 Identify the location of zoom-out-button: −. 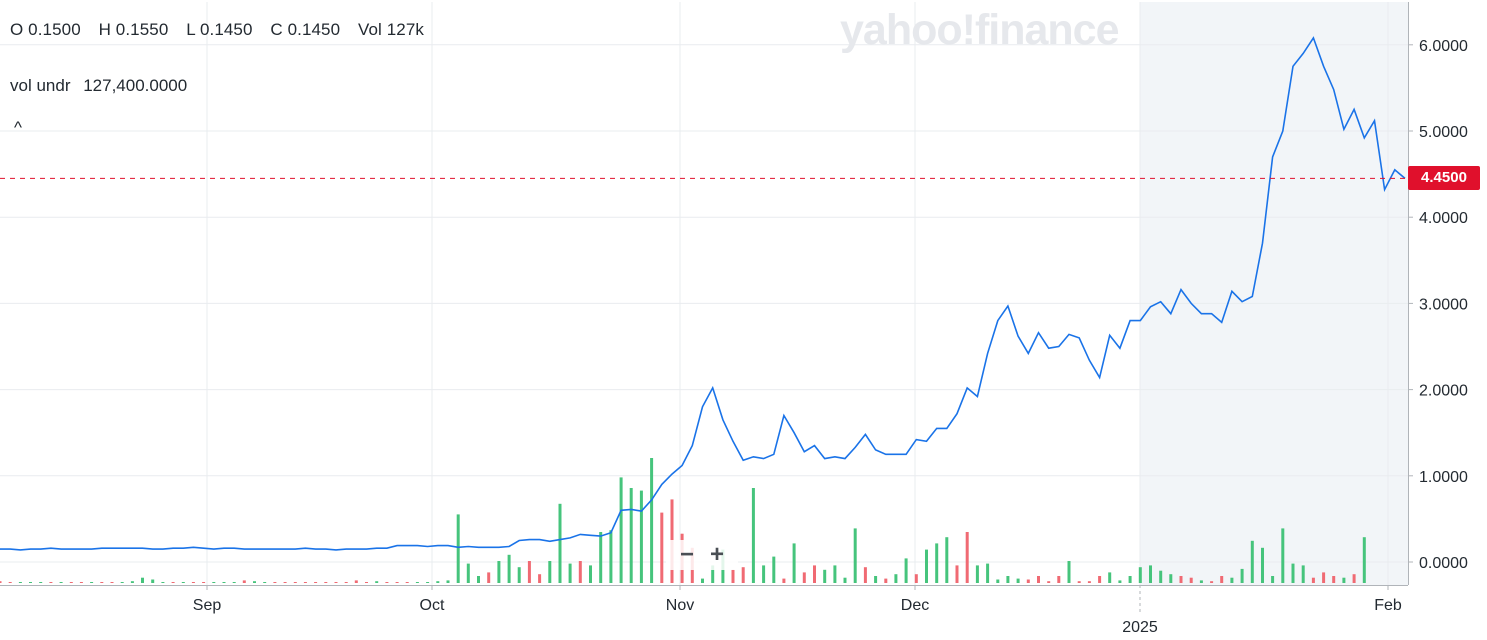
(686, 554).